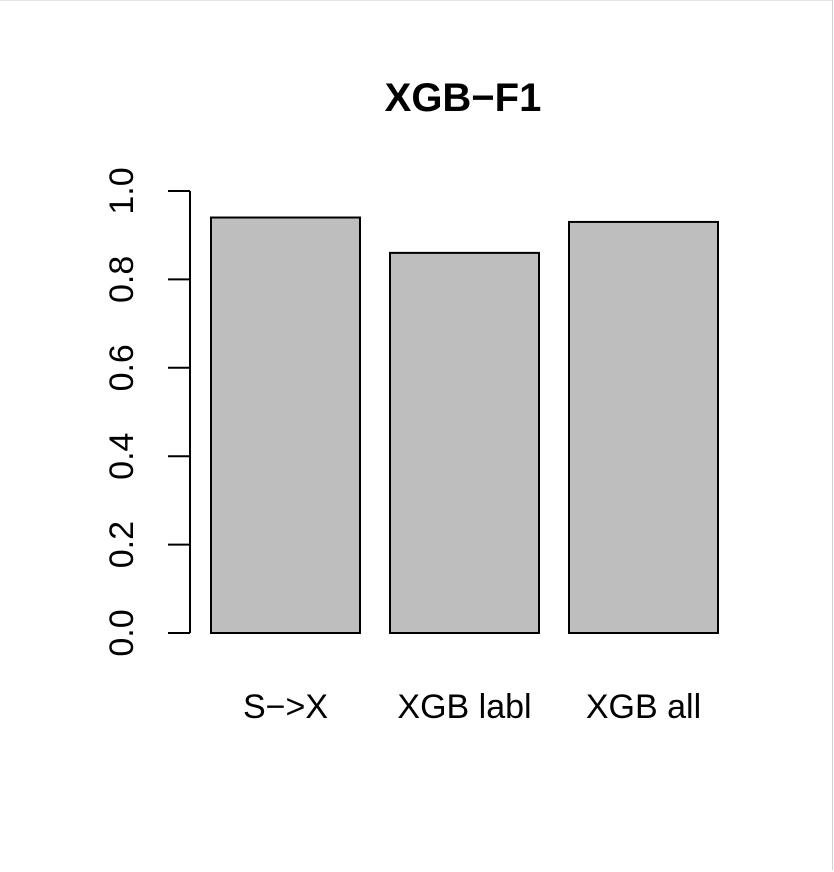 The image size is (834, 872). I want to click on x-labels-group: S−>X XGB labl XGB all, so click(472, 707).